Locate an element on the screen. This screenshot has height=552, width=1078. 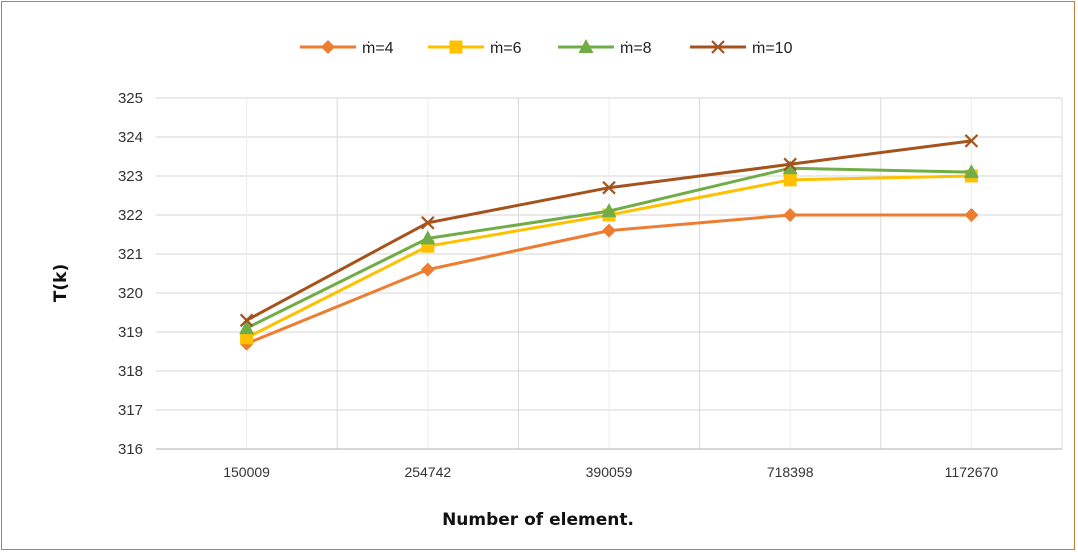
legend-label: ṁ=4 is located at coordinates (378, 48).